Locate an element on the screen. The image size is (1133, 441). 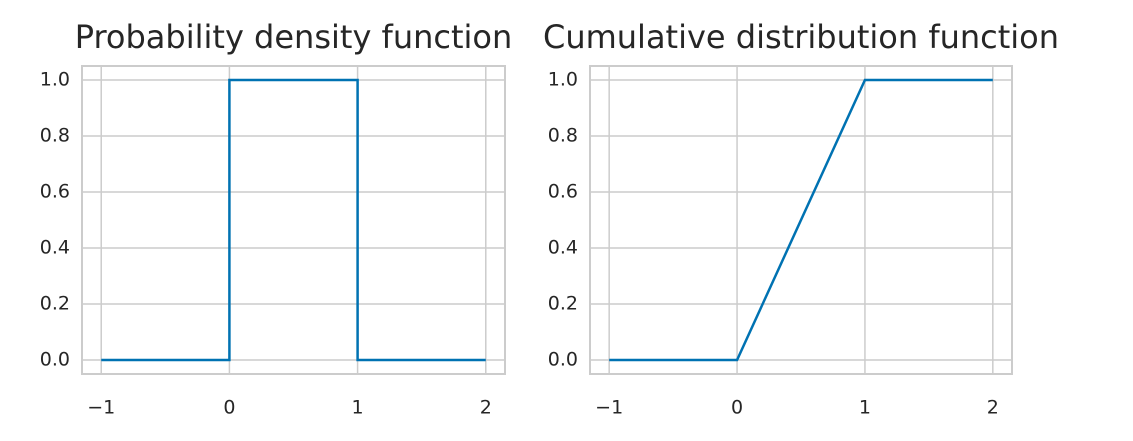
chart-title: Probability density function is located at coordinates (294, 37).